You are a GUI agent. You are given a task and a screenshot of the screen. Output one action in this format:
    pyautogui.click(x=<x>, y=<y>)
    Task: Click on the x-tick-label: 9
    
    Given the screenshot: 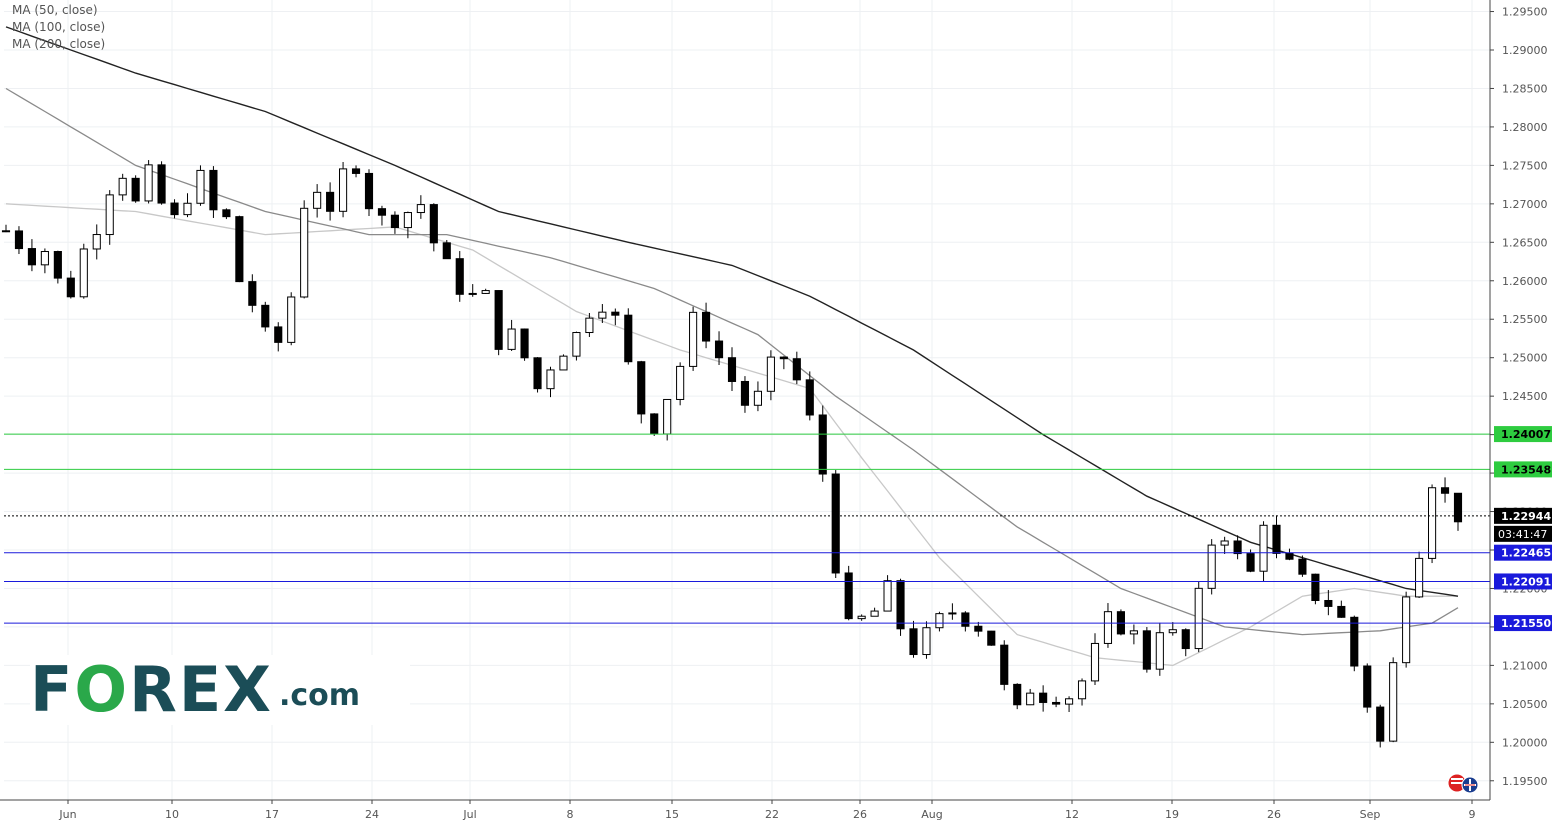 What is the action you would take?
    pyautogui.click(x=1472, y=814)
    